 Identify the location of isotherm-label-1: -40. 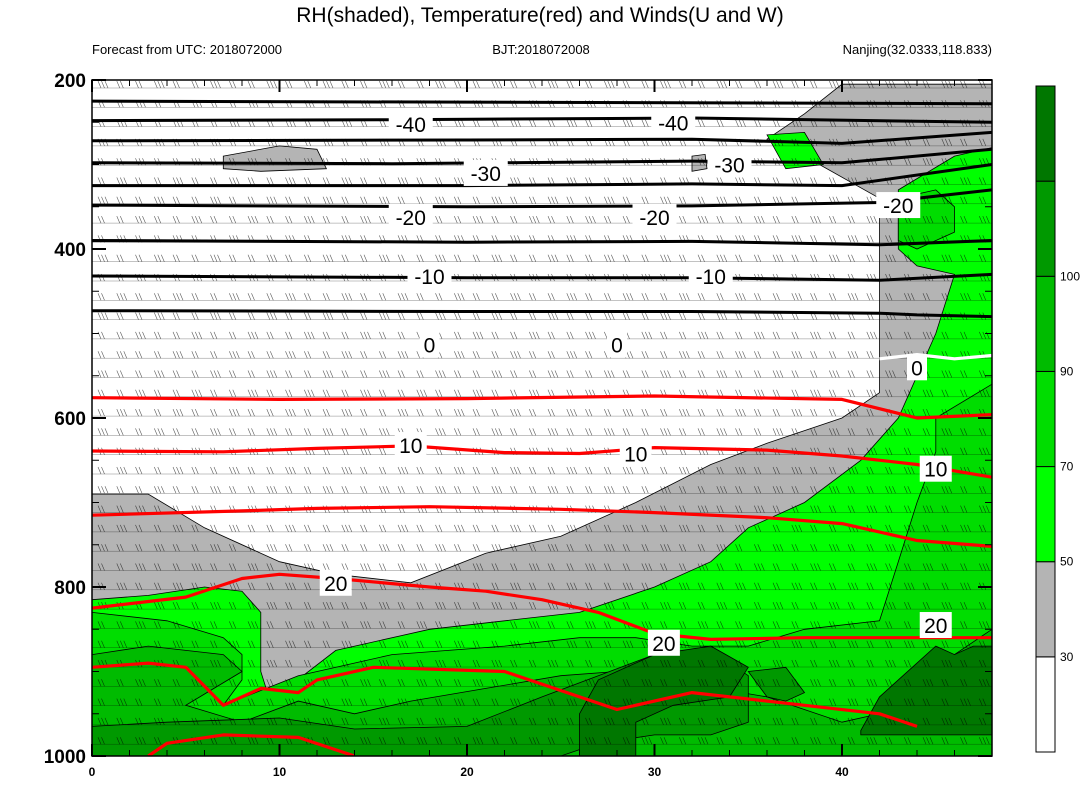
(673, 122).